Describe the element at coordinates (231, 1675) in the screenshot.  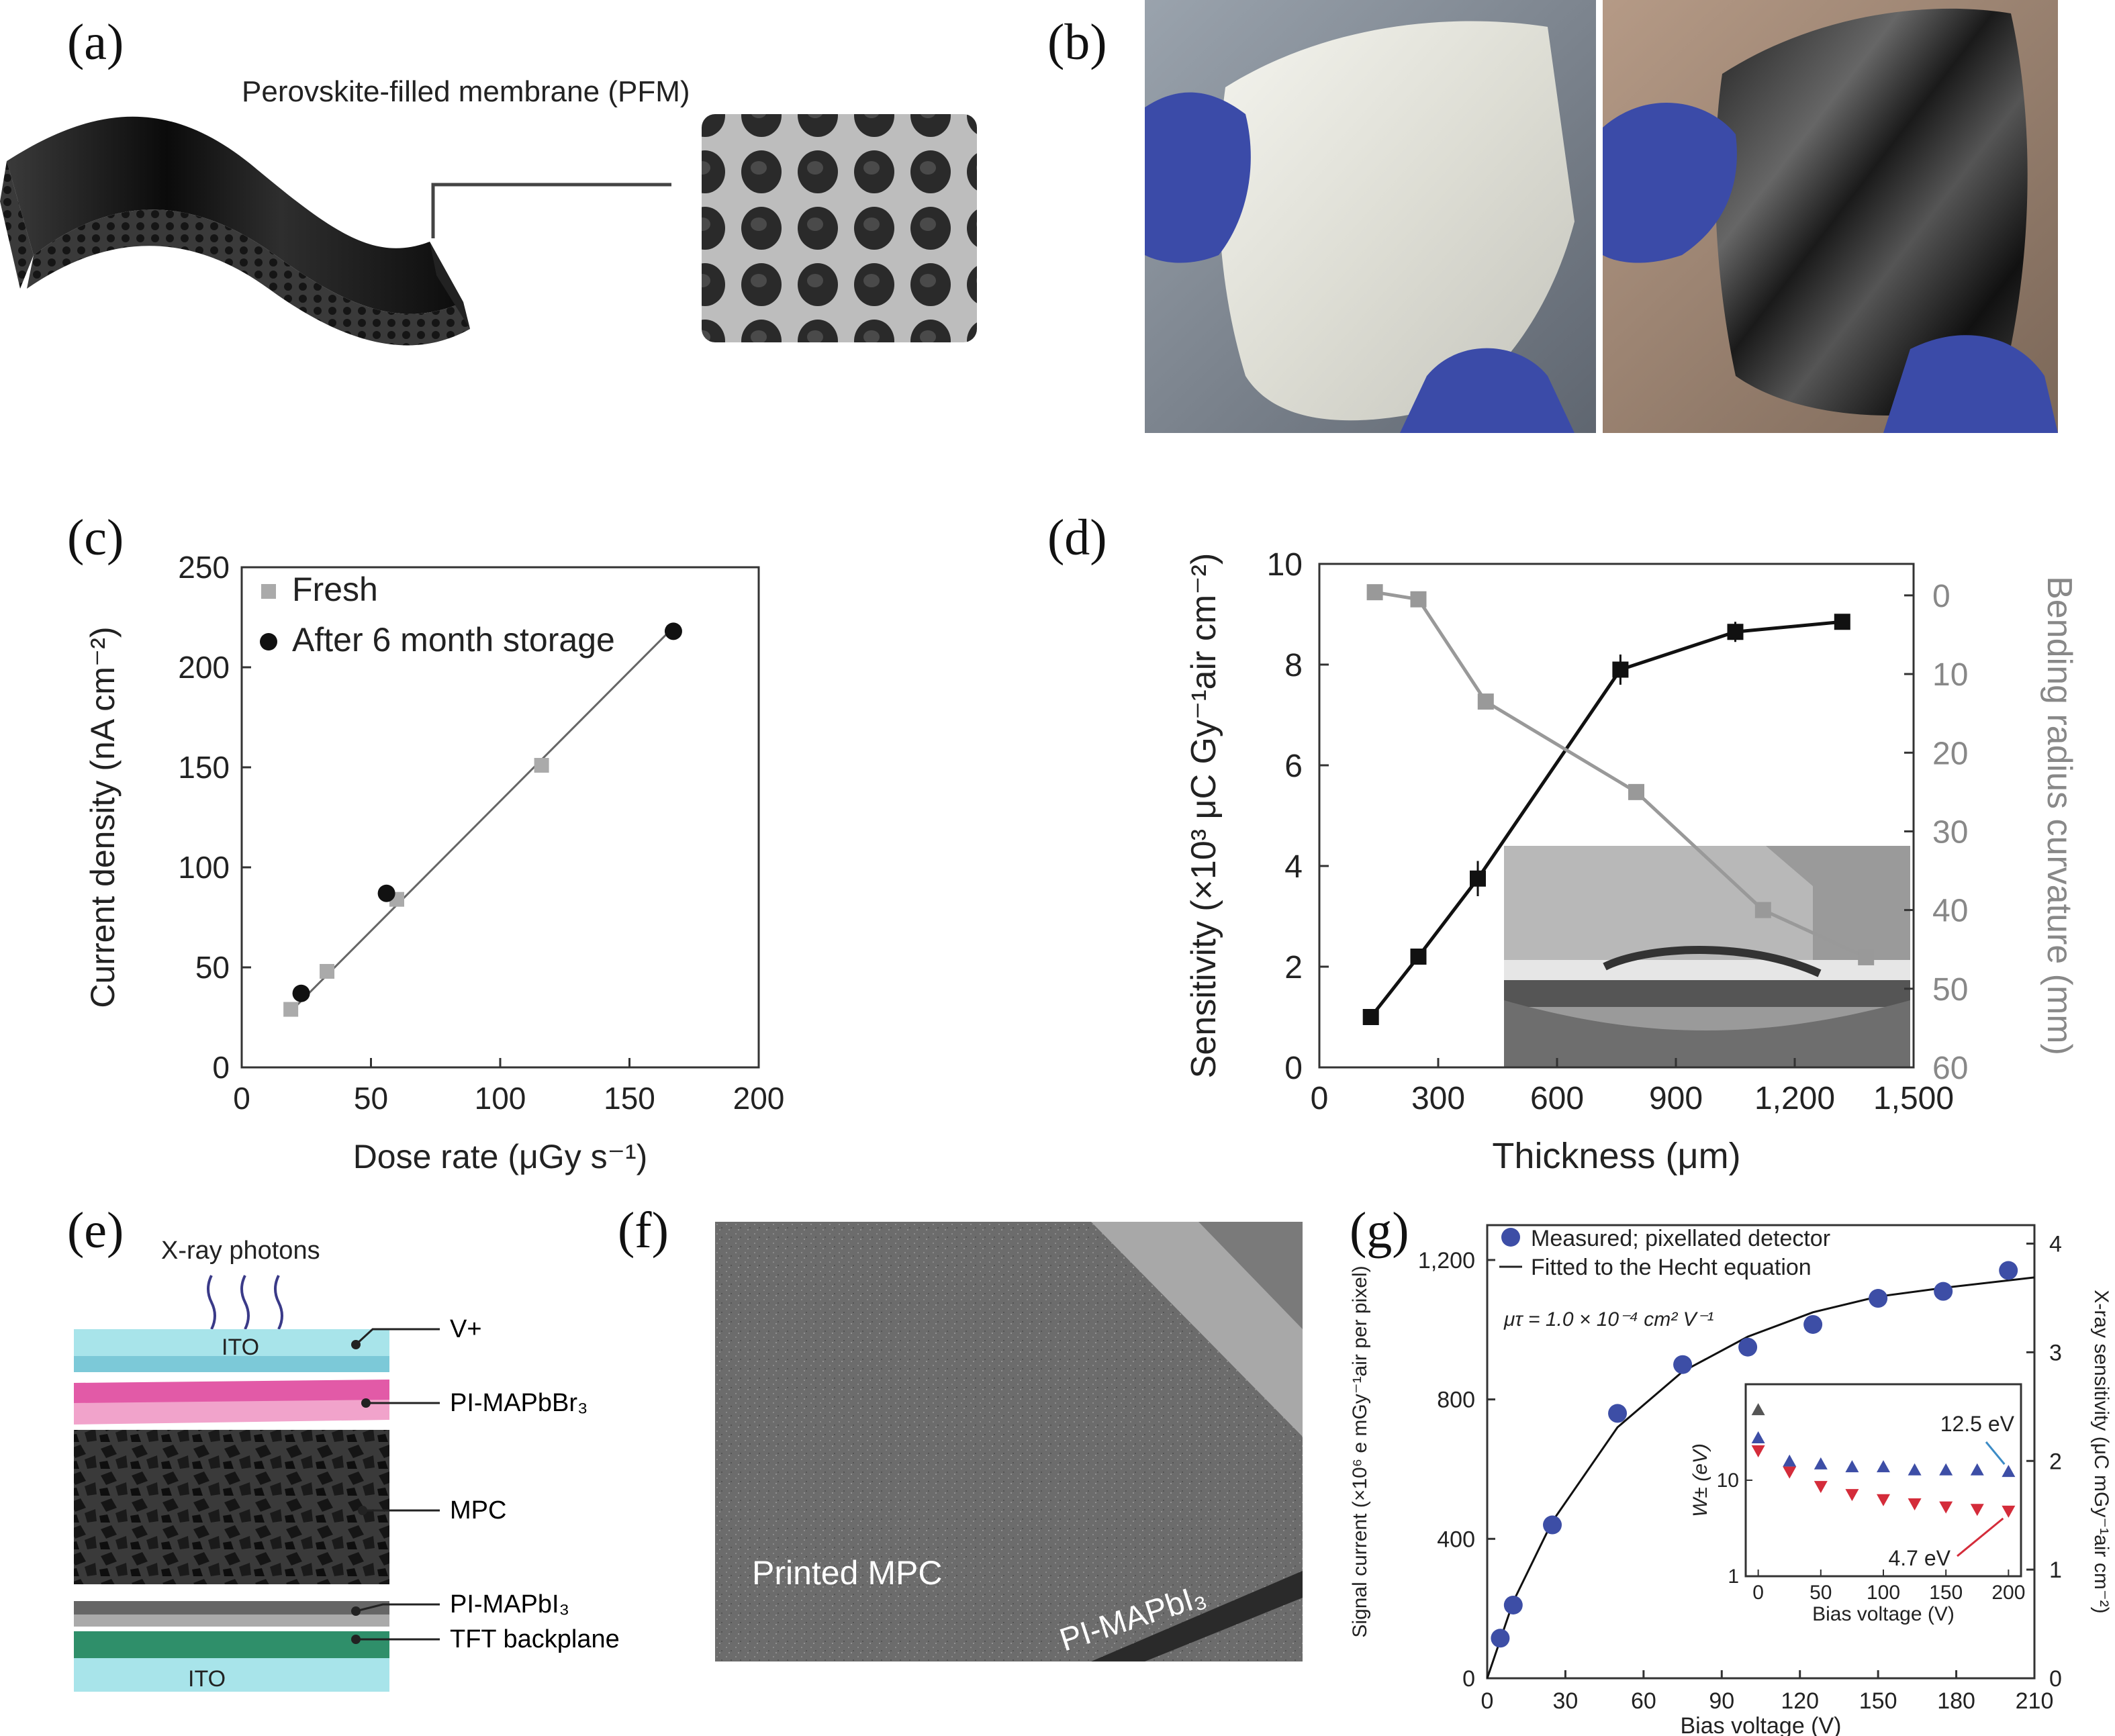
I see `ito-bottom-layer` at that location.